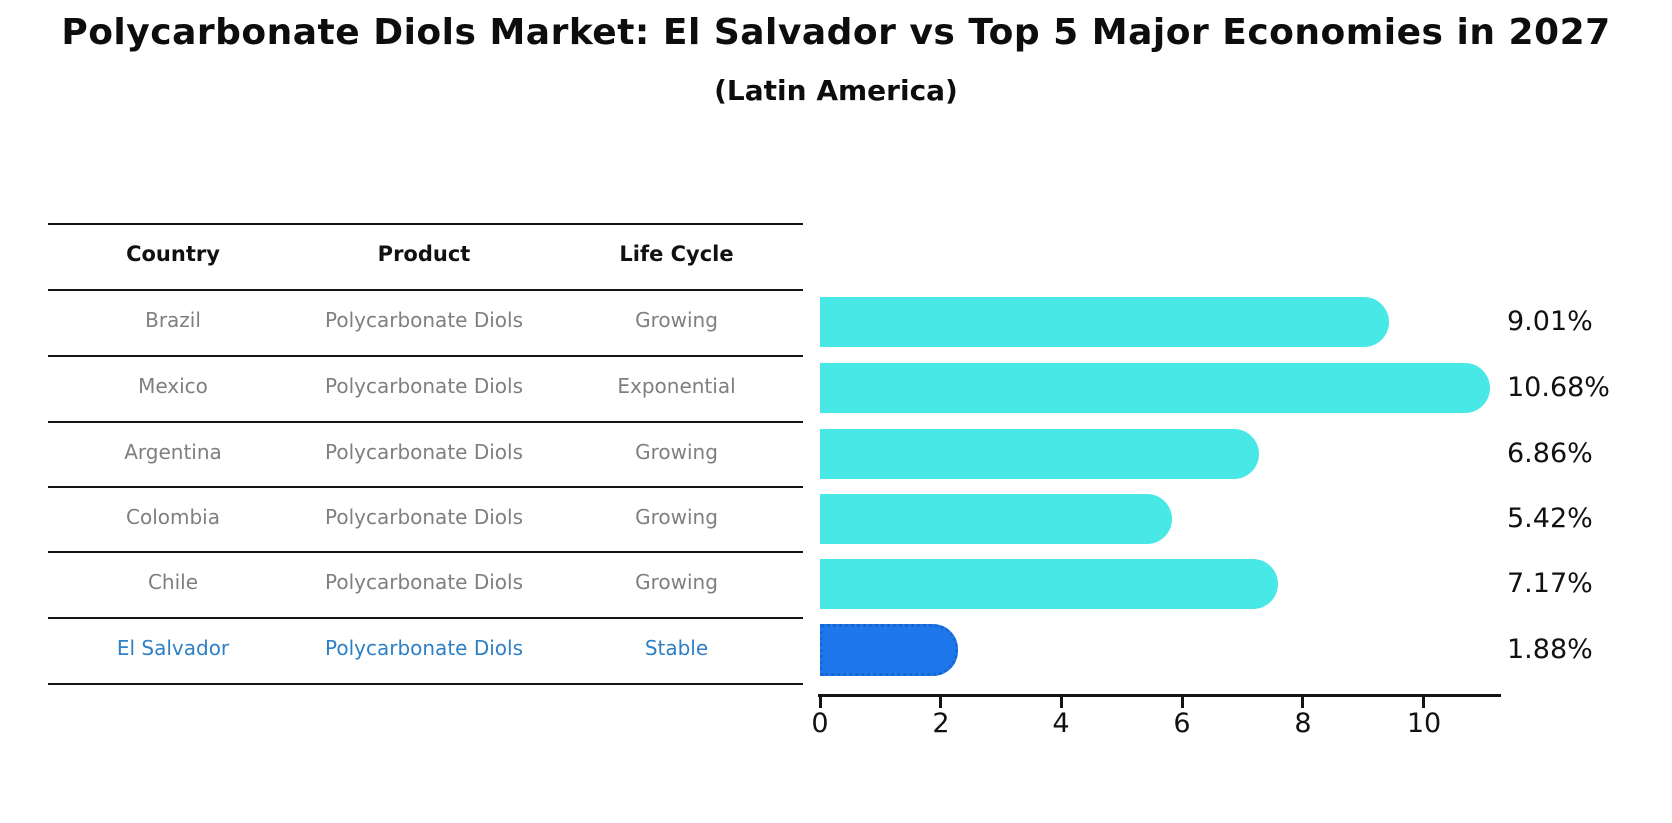 The height and width of the screenshot is (823, 1672). Describe the element at coordinates (836, 90) in the screenshot. I see `chart-subtitle: (Latin America)` at that location.